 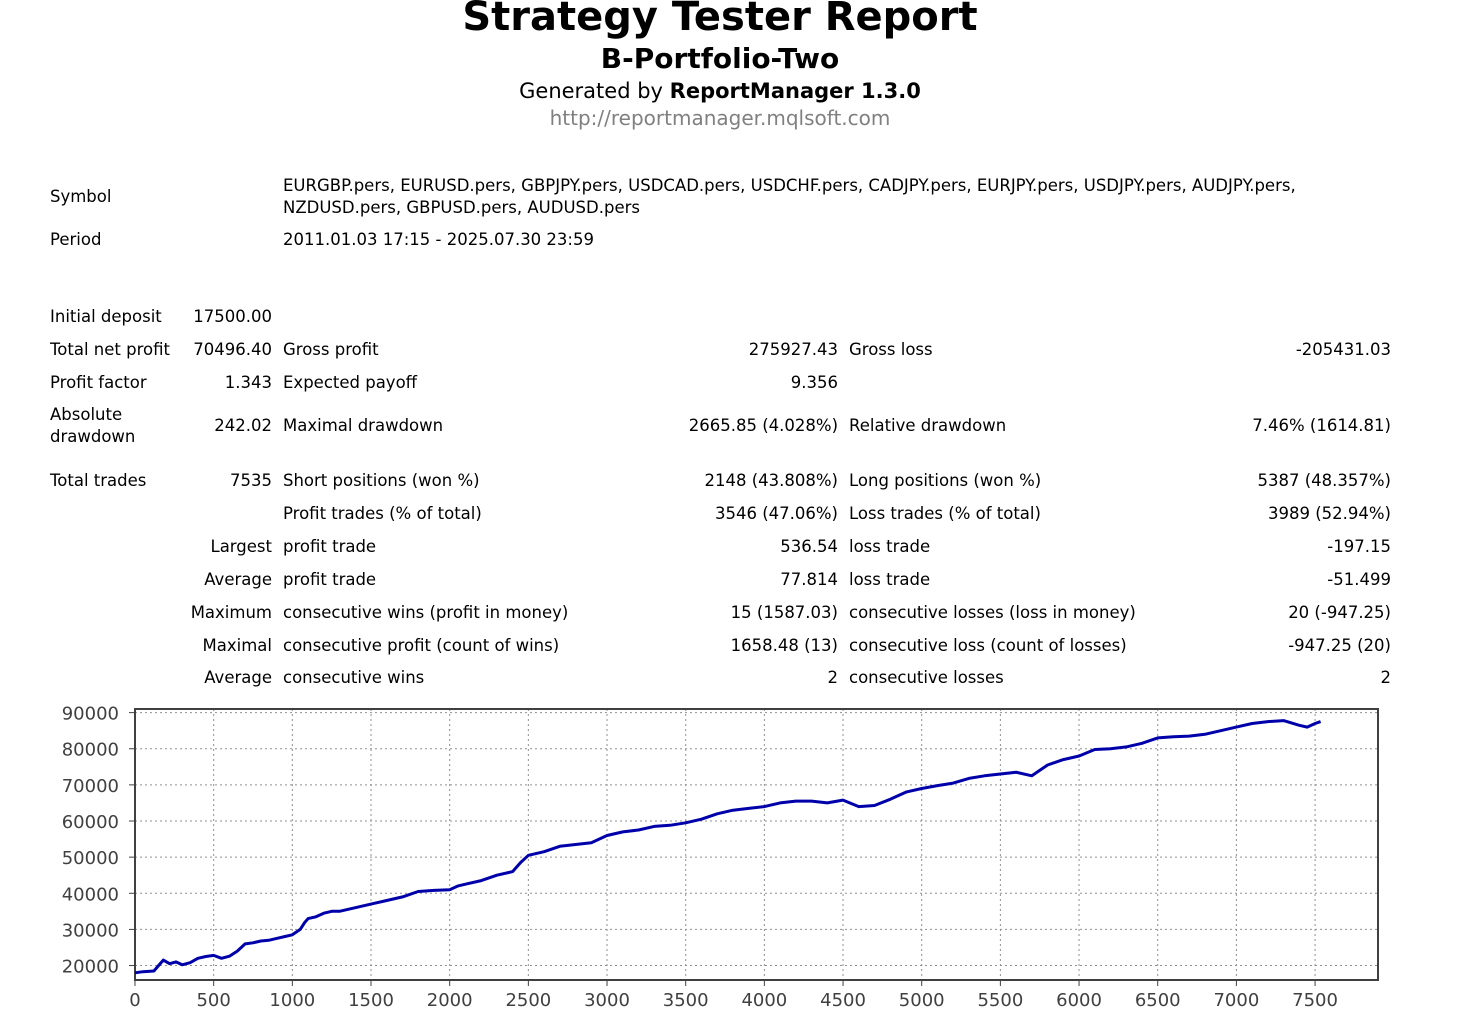 I want to click on maximal-drawdown-label: Maximal drawdown, so click(x=363, y=425).